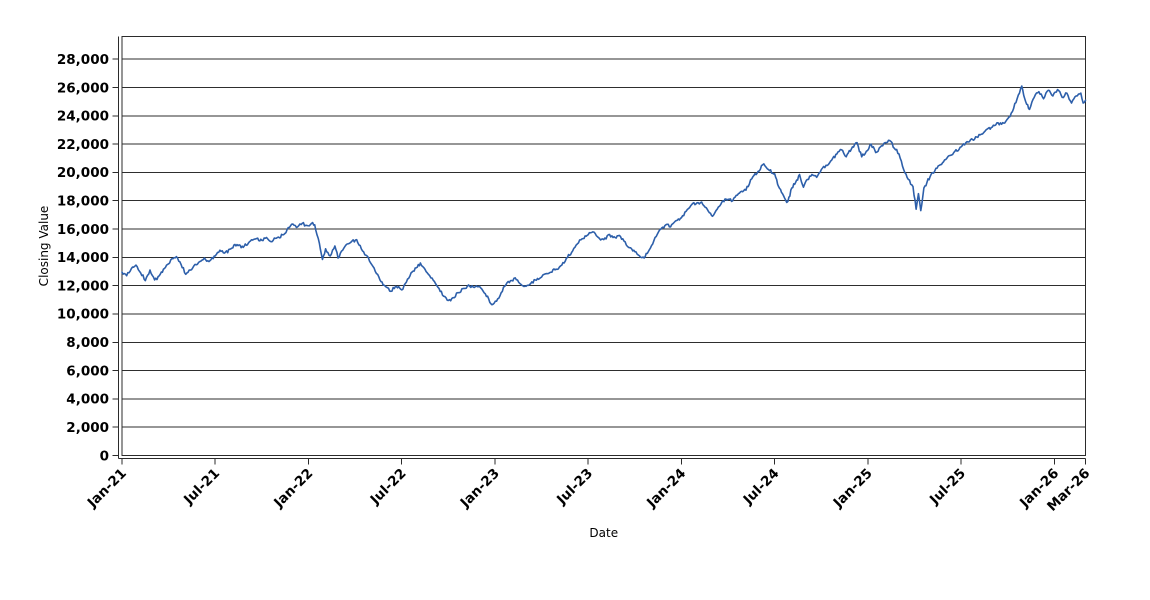  What do you see at coordinates (83, 145) in the screenshot?
I see `y-tick-label: 22,000` at bounding box center [83, 145].